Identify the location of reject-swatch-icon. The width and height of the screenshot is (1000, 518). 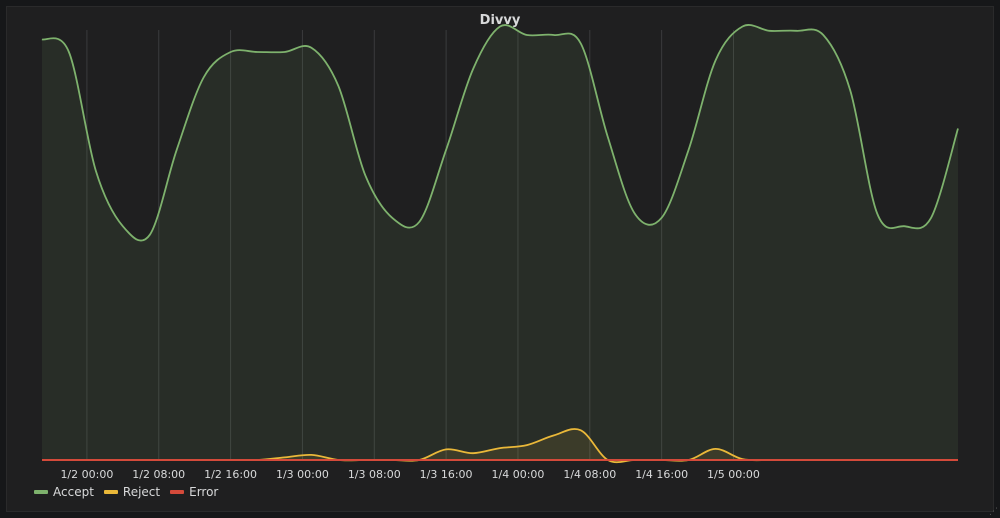
(110, 492).